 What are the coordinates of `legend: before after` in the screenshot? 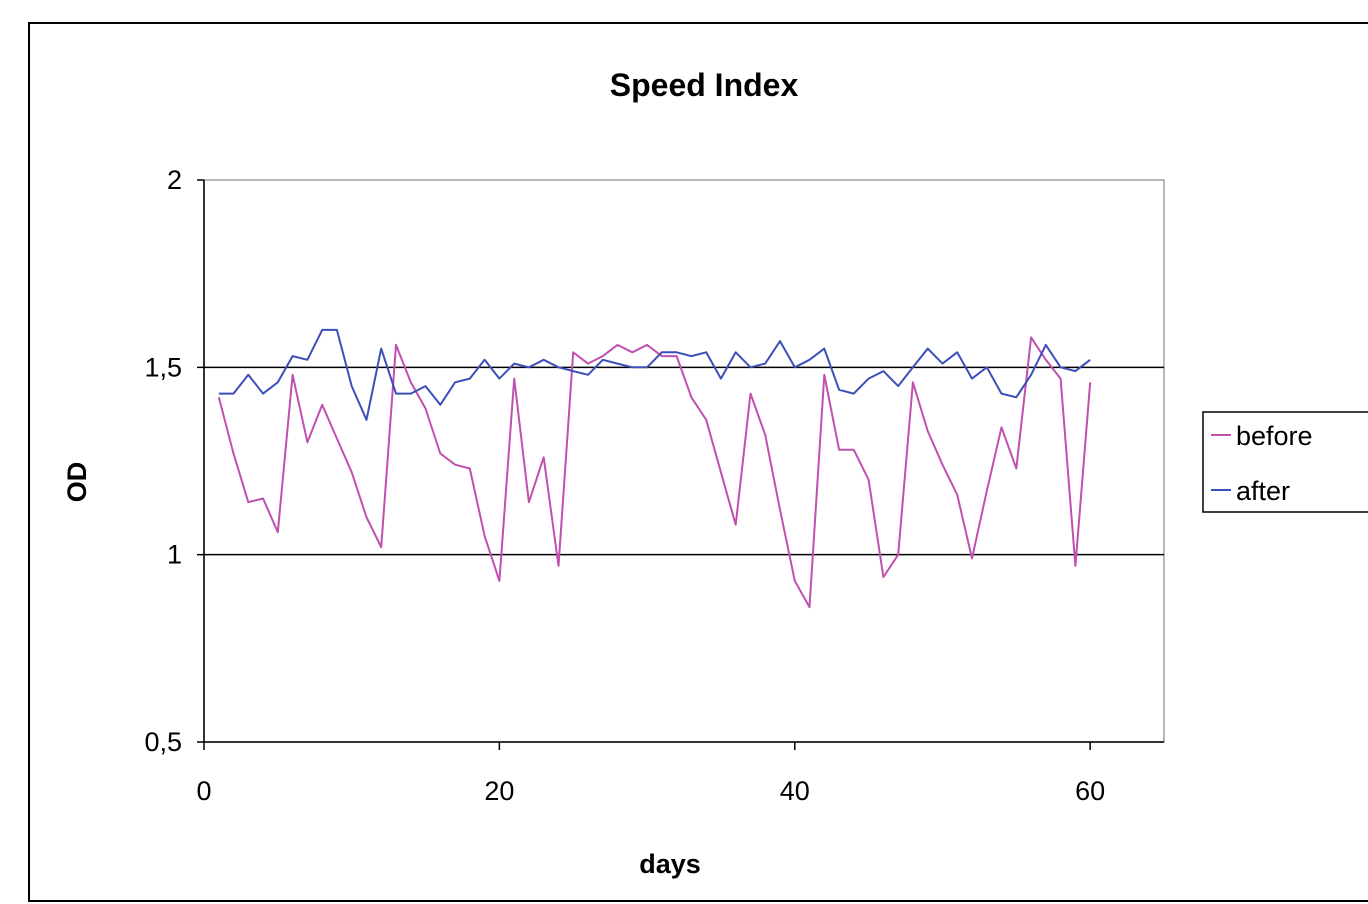 It's located at (1285, 462).